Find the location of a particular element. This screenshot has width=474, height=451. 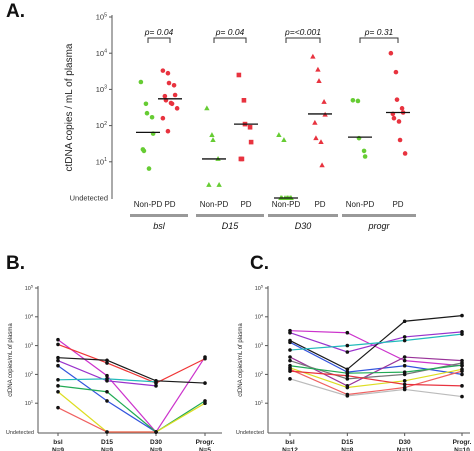

y-axis-label: ctDNA copies/mL of plasma is located at coordinates (11, 360).